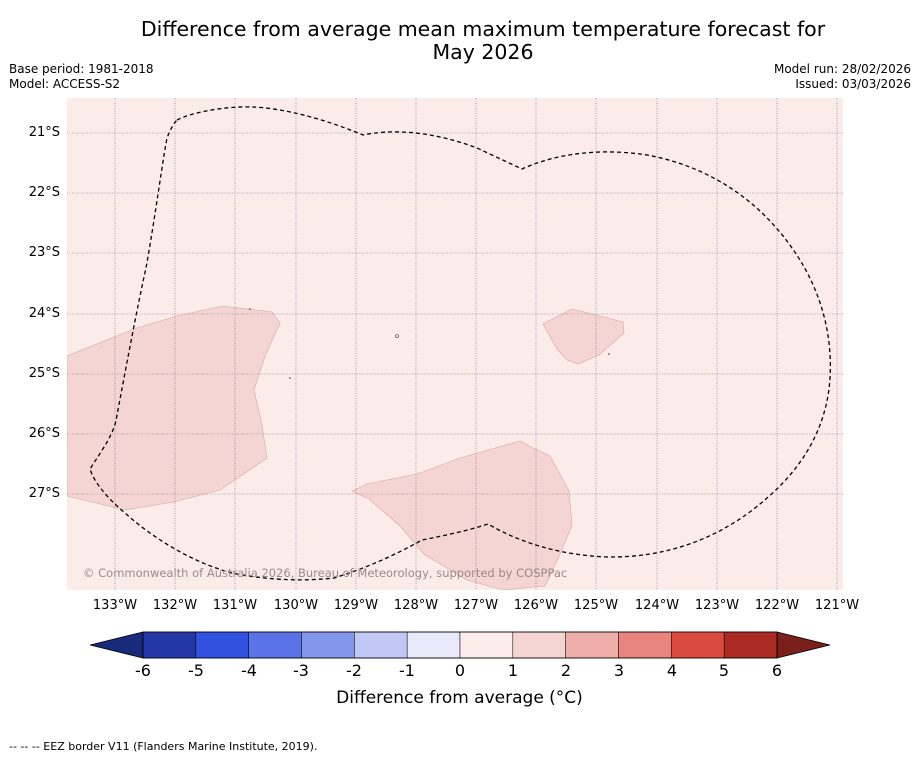  Describe the element at coordinates (117, 645) in the screenshot. I see `colorbar-extend-low` at that location.